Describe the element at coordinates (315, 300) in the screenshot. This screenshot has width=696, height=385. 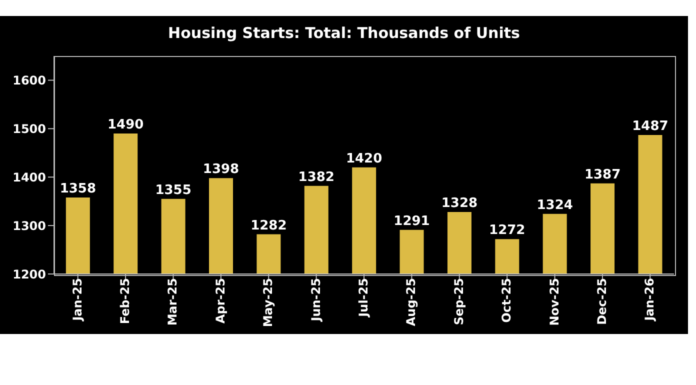
I see `x-tick-label: Jun-25` at that location.